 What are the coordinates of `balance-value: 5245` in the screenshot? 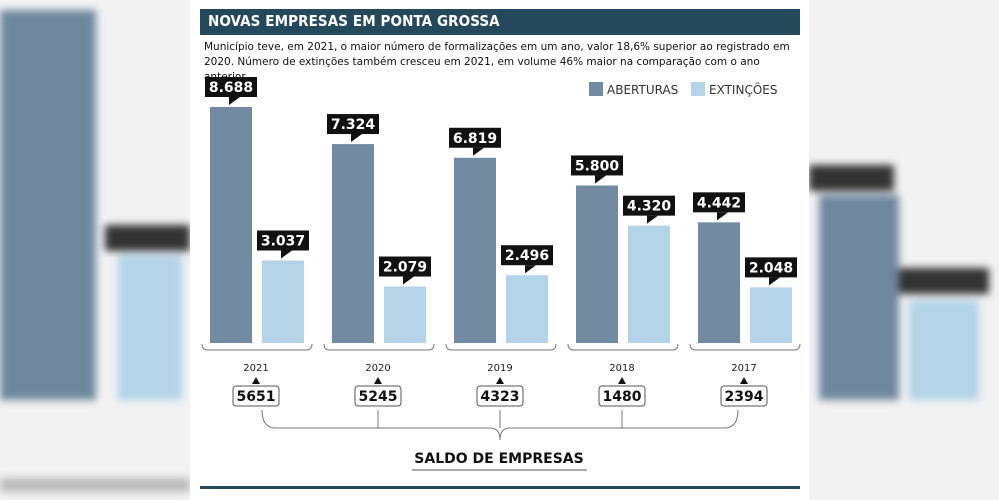 It's located at (378, 397).